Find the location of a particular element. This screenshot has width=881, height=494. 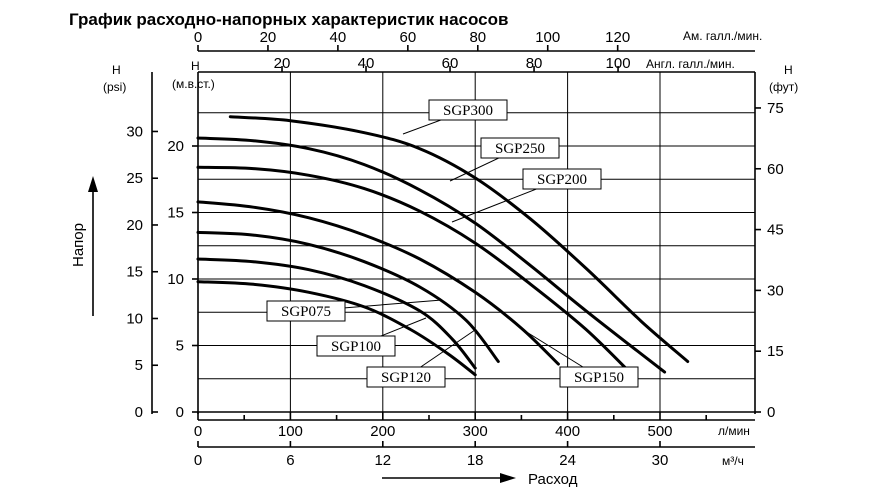

x-axis-title: Расход is located at coordinates (553, 479).